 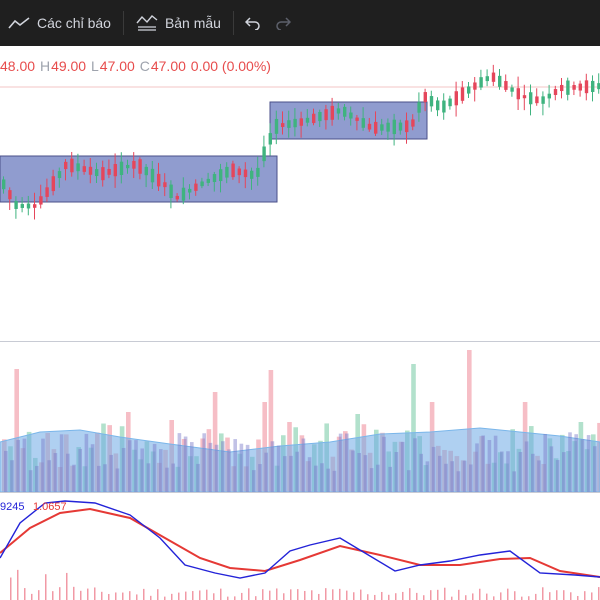 What do you see at coordinates (117, 66) in the screenshot?
I see `low-value: 47.00` at bounding box center [117, 66].